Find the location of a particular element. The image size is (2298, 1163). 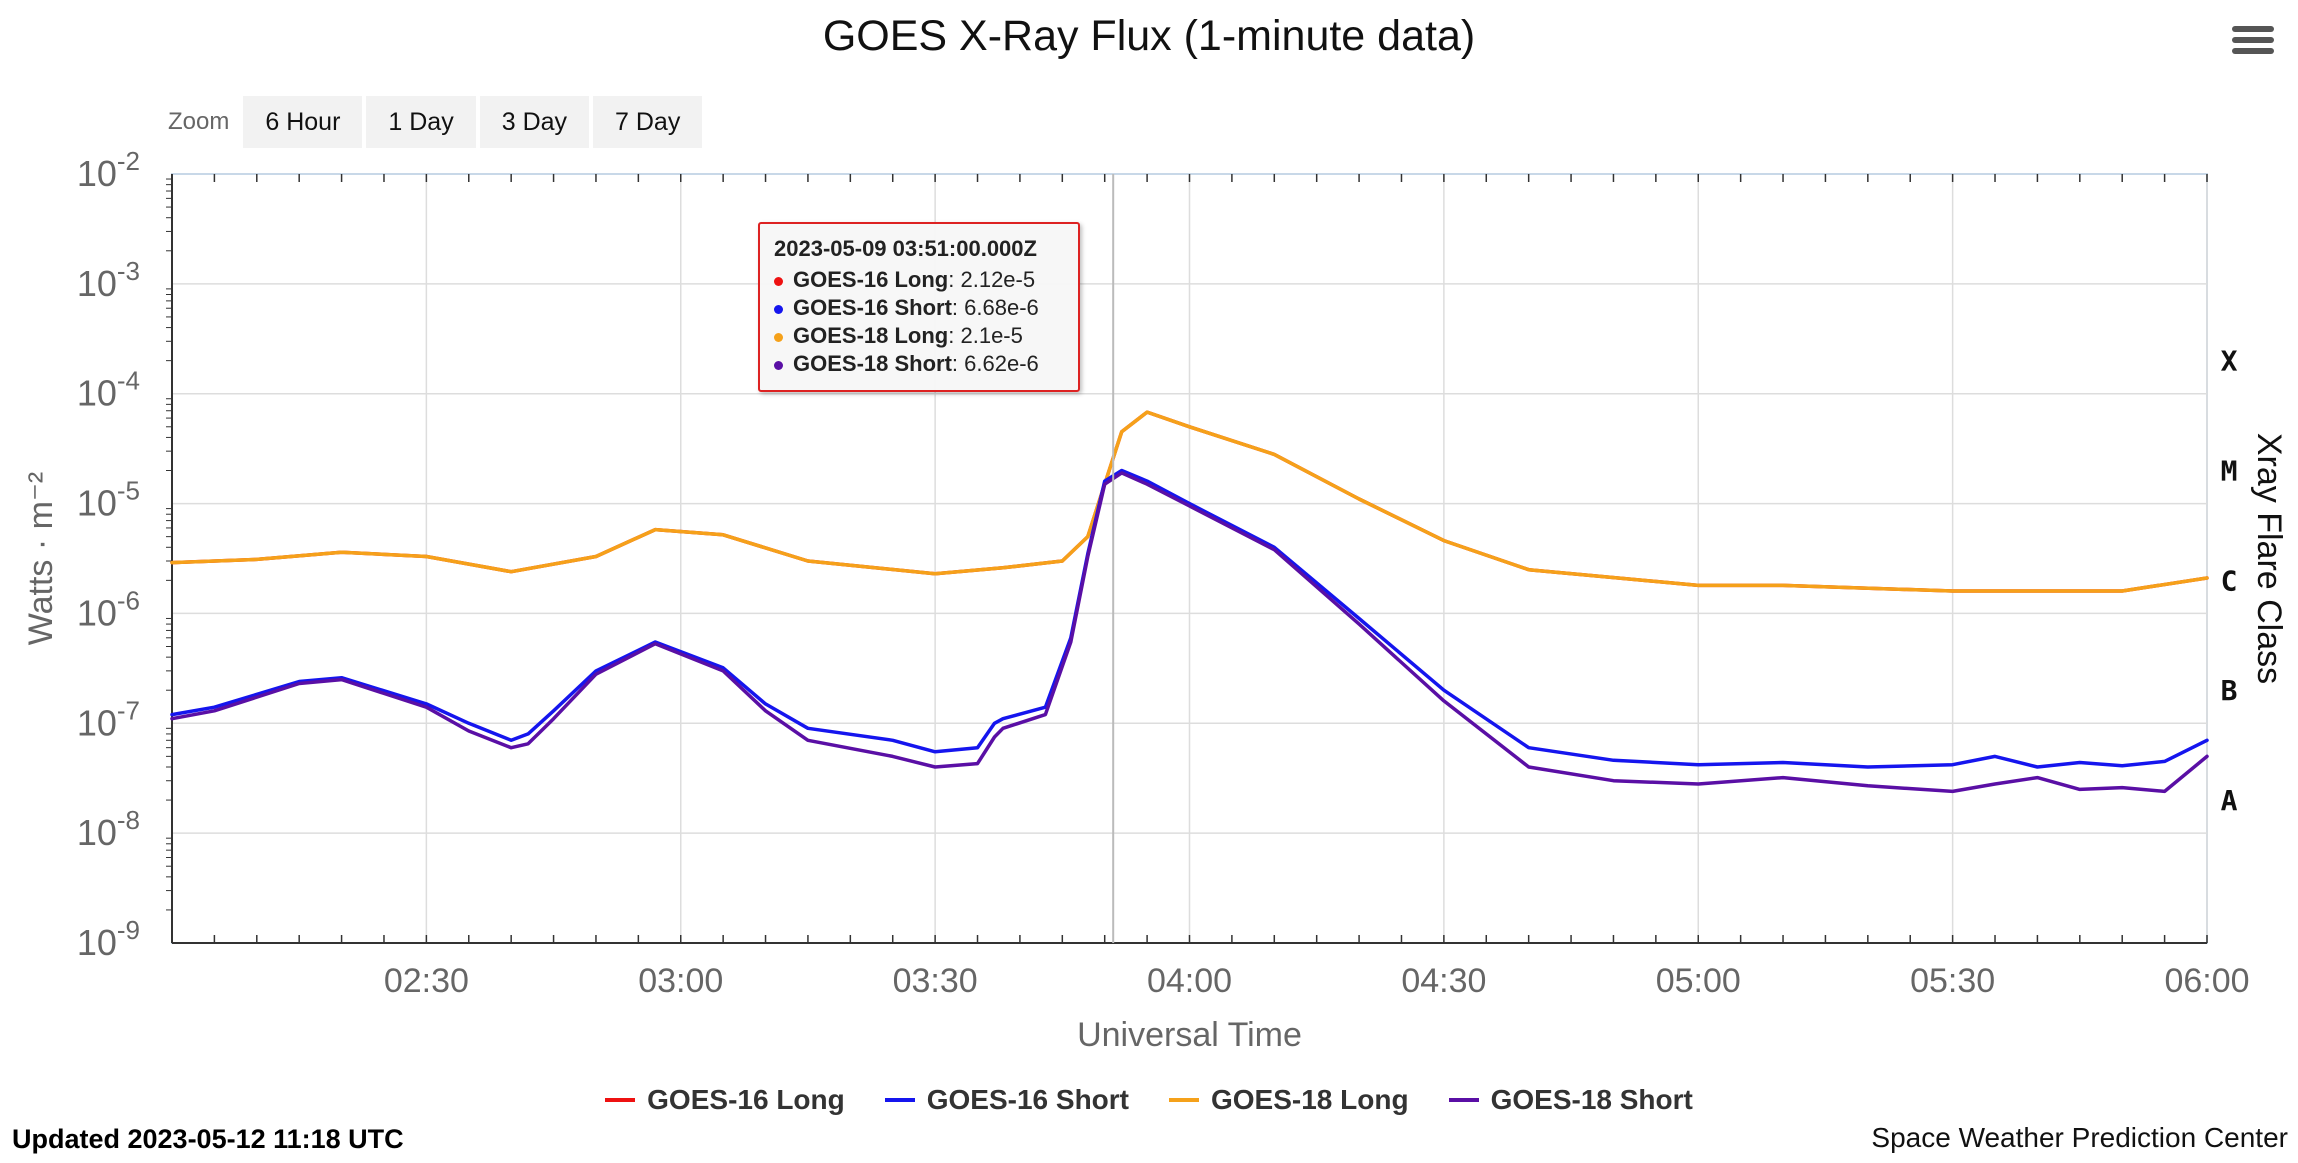

x-tick-label: 05:00 is located at coordinates (1698, 981).